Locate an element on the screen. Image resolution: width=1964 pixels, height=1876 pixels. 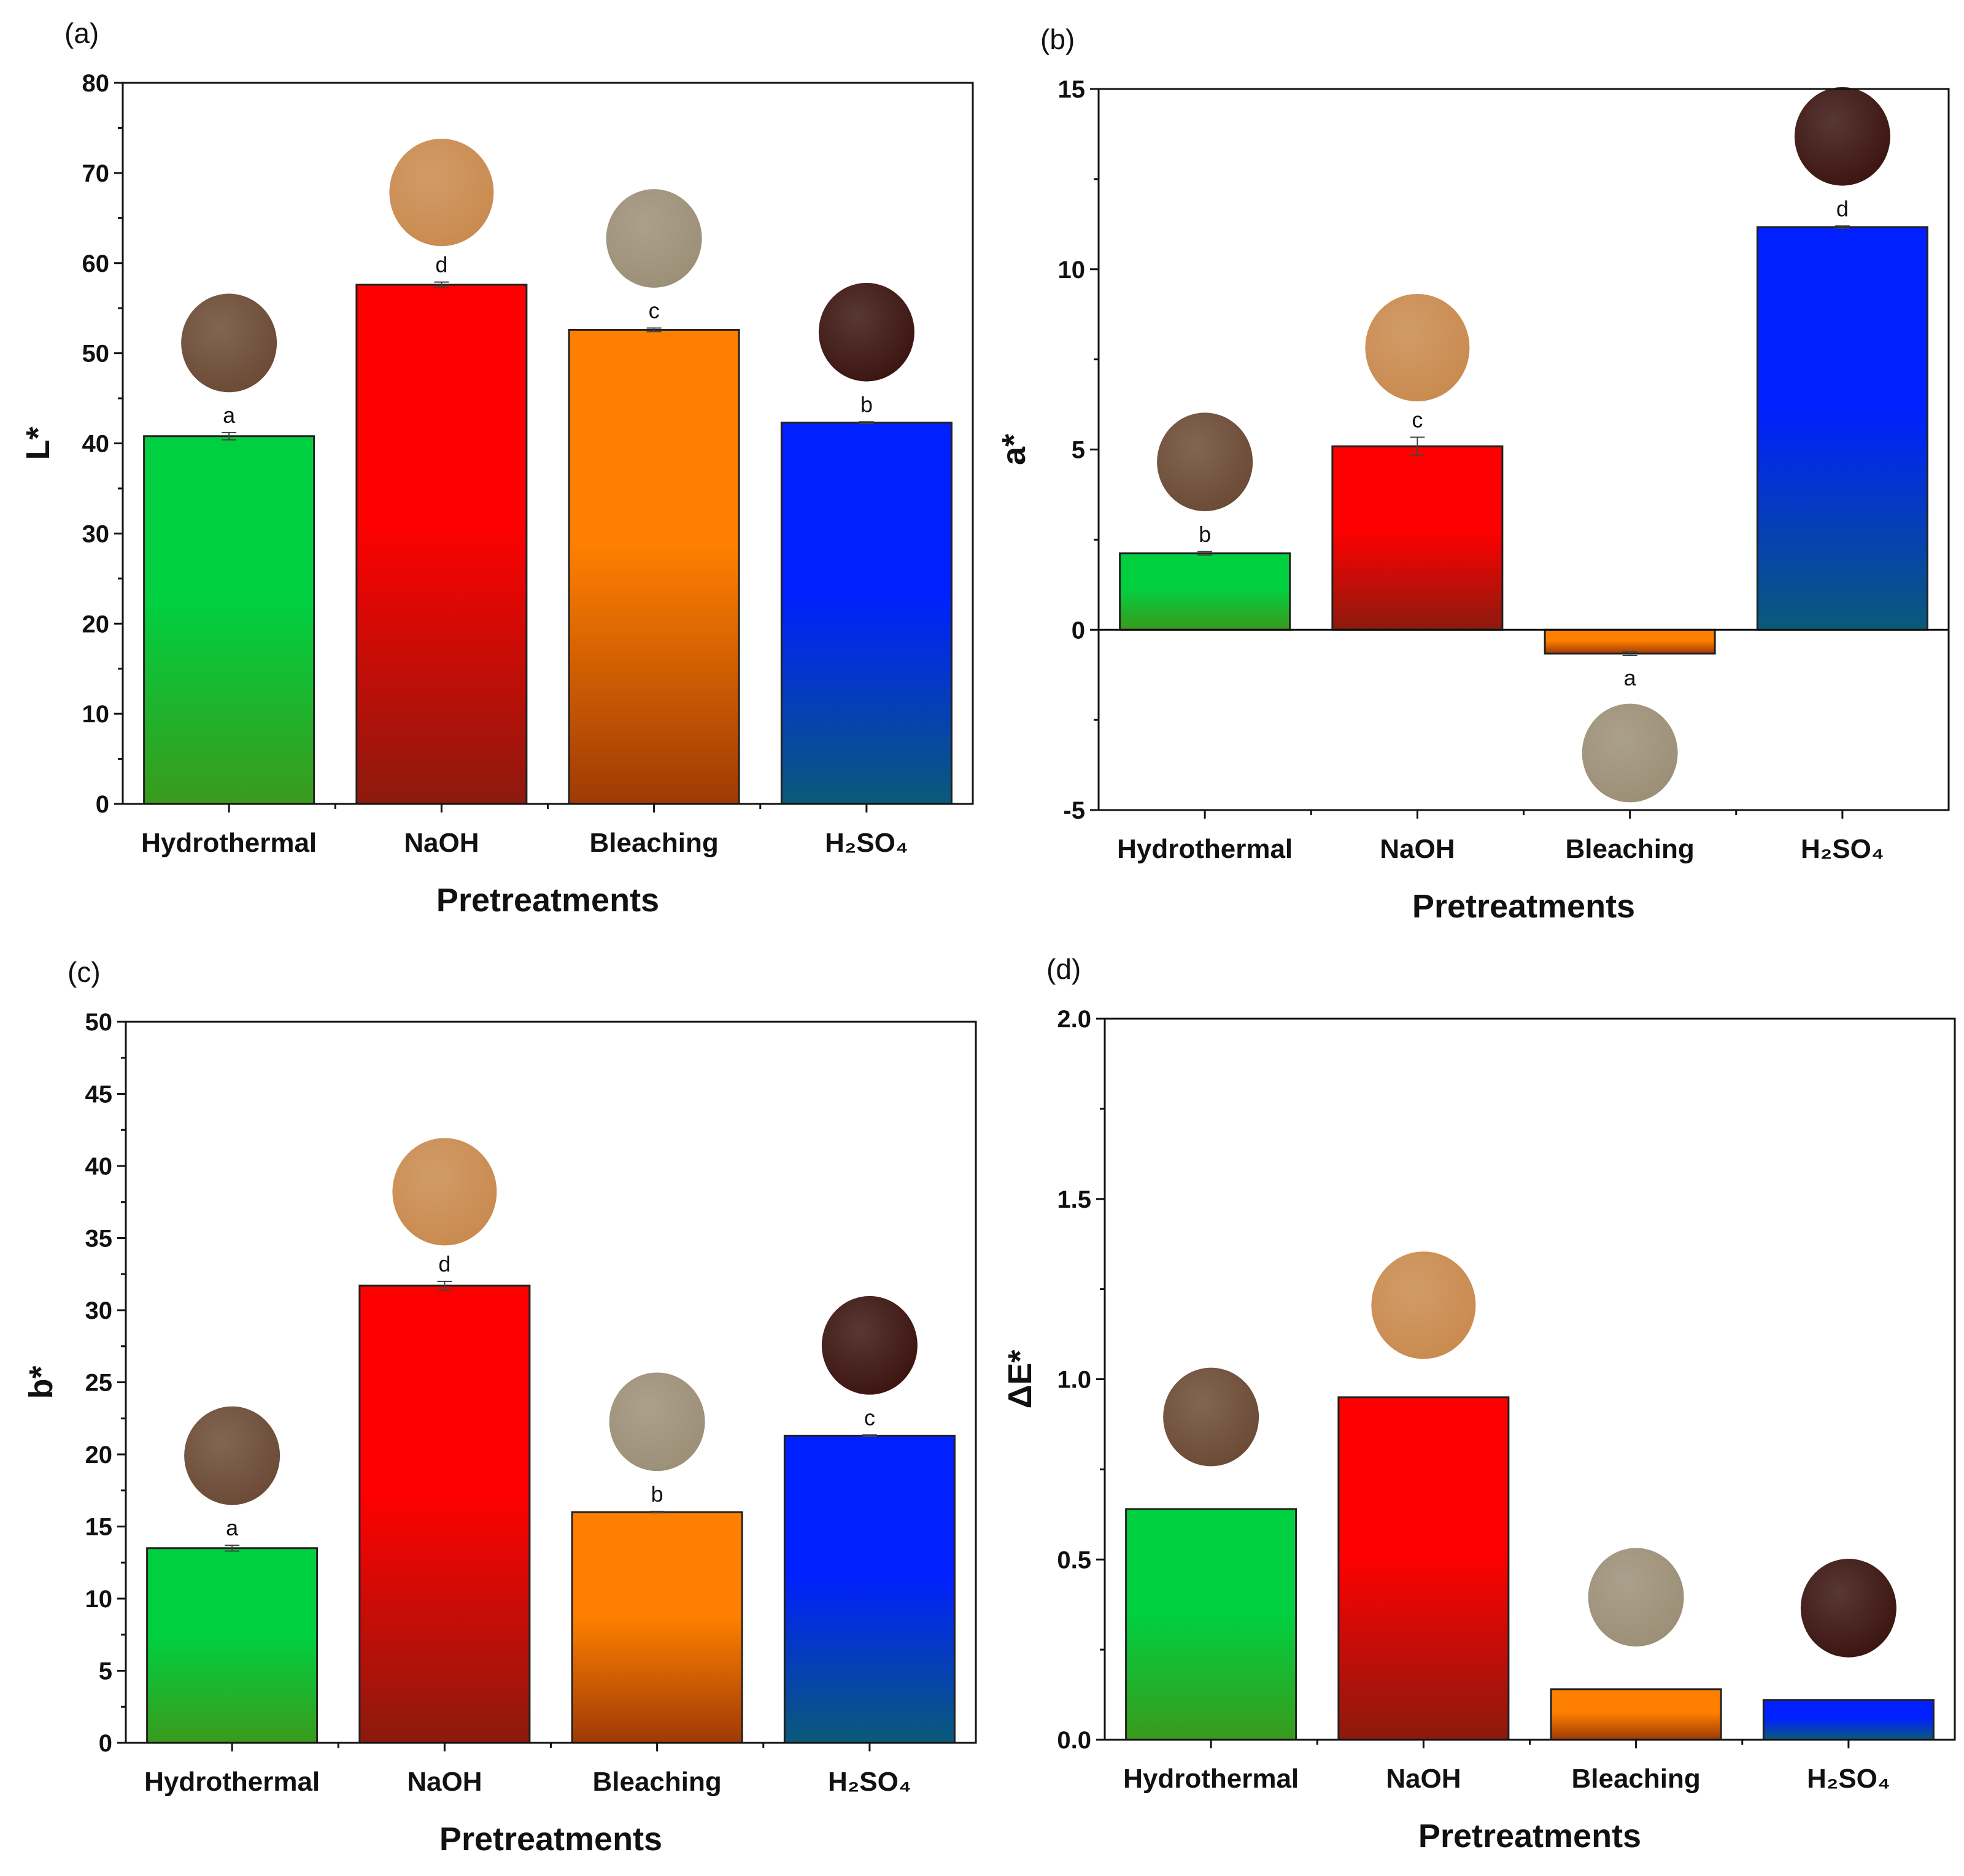
y-axis-title: L* is located at coordinates (38, 444).